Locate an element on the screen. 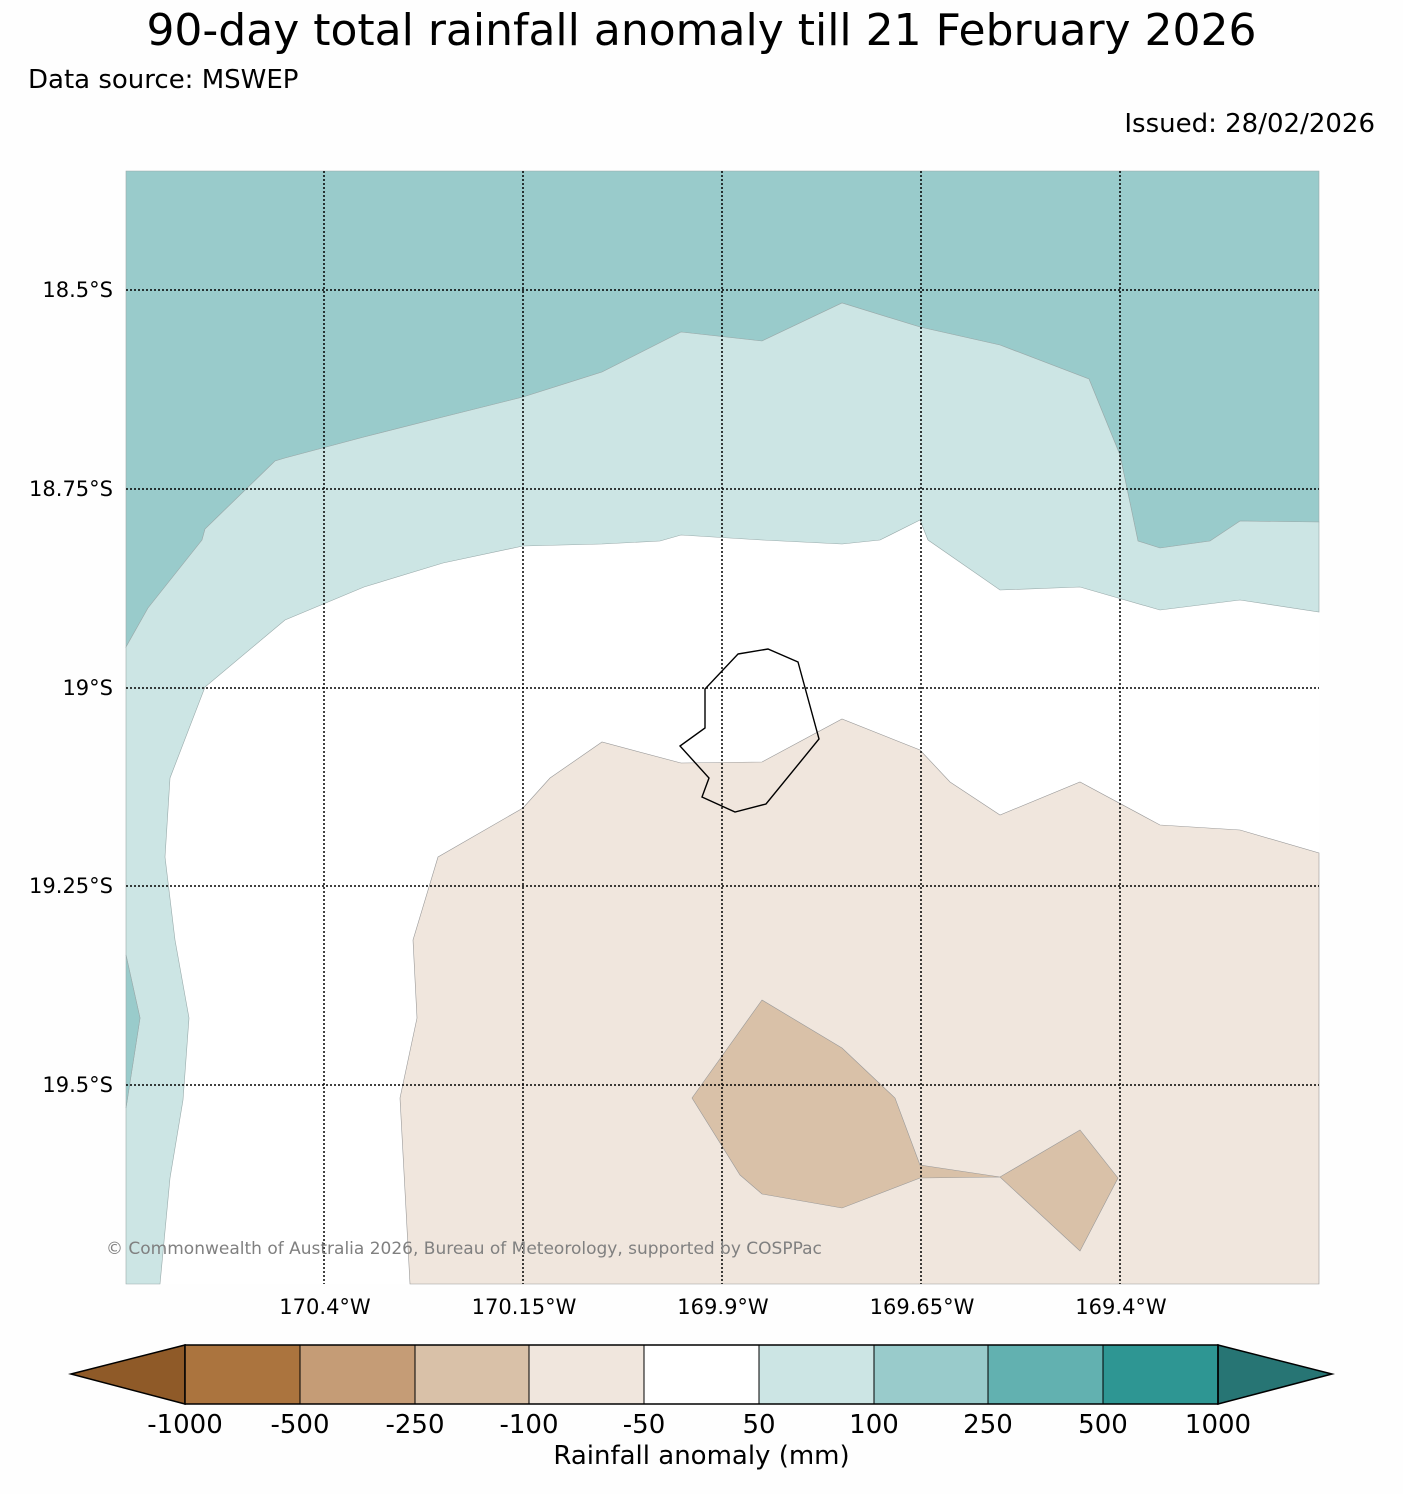 This screenshot has width=1403, height=1494. lon-label-169-4: 169.4°W is located at coordinates (1121, 1307).